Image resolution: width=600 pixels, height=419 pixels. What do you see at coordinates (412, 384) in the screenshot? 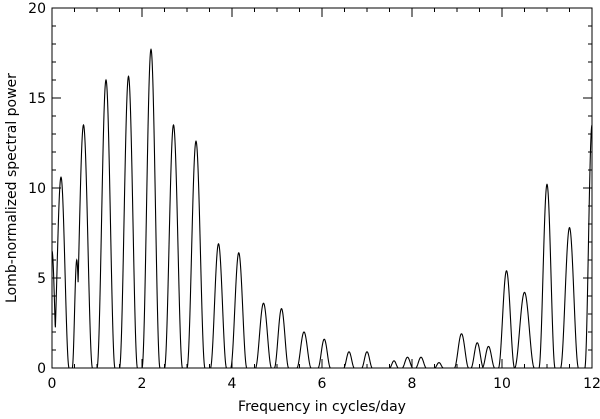
I see `x-tick-label: 8` at bounding box center [412, 384].